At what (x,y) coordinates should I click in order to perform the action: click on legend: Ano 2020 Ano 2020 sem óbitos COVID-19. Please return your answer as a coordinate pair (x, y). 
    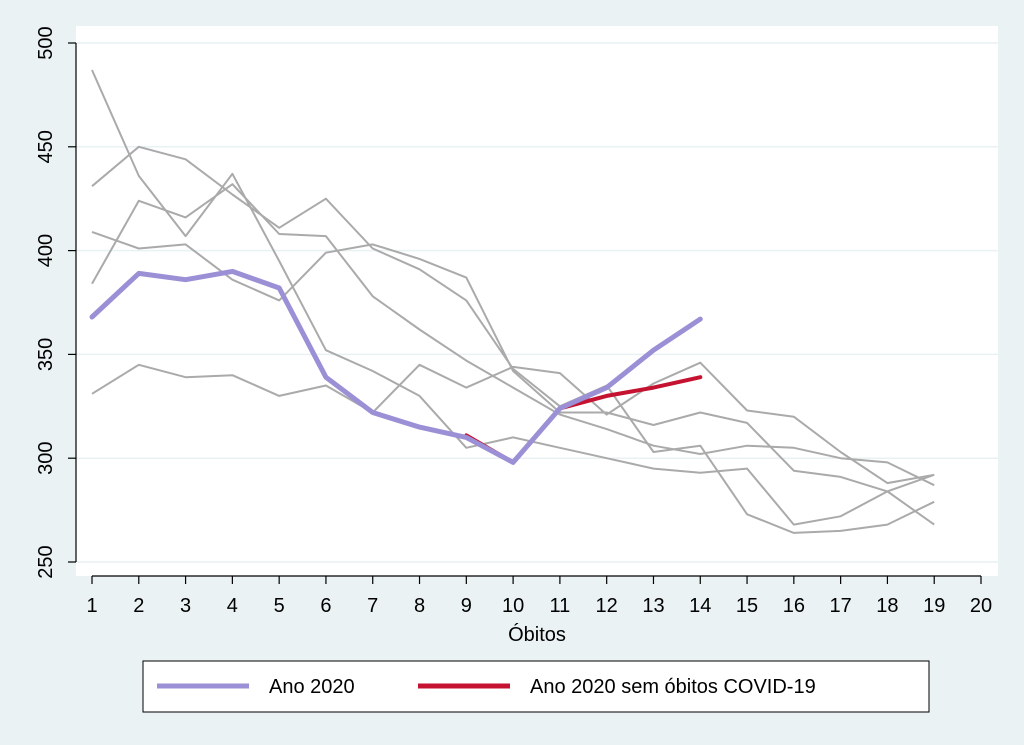
    Looking at the image, I should click on (536, 686).